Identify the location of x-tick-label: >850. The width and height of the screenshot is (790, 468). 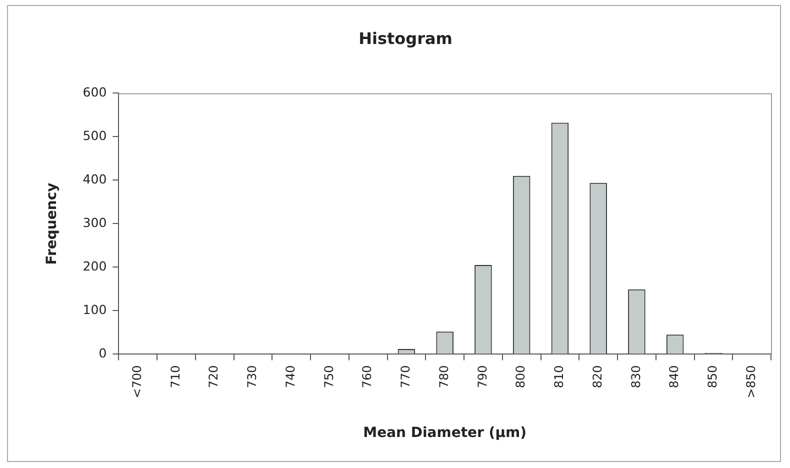
(751, 381).